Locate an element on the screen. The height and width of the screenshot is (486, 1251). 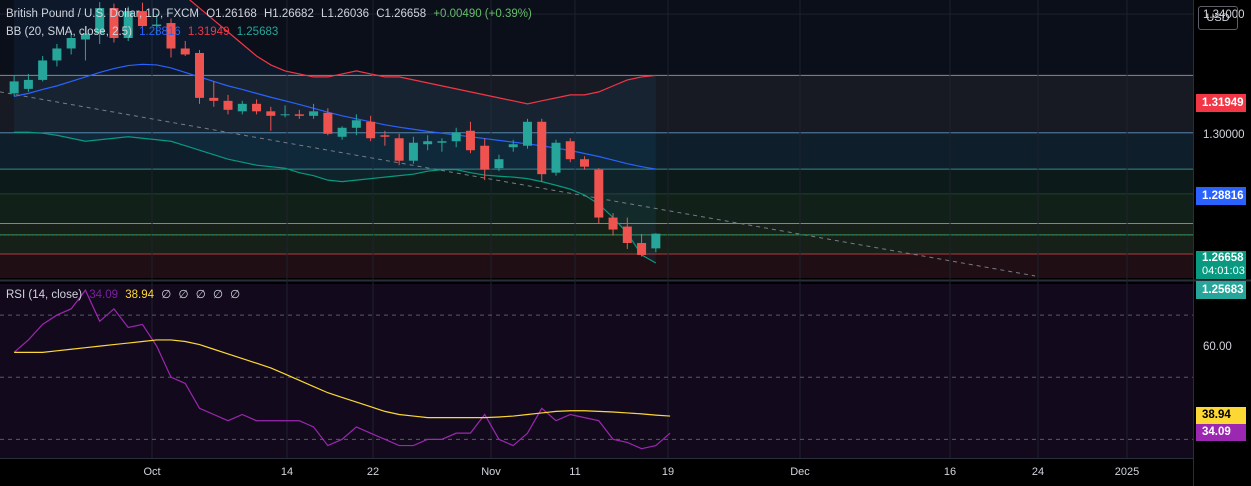
bb-upper-value: 1.31949 is located at coordinates (208, 32).